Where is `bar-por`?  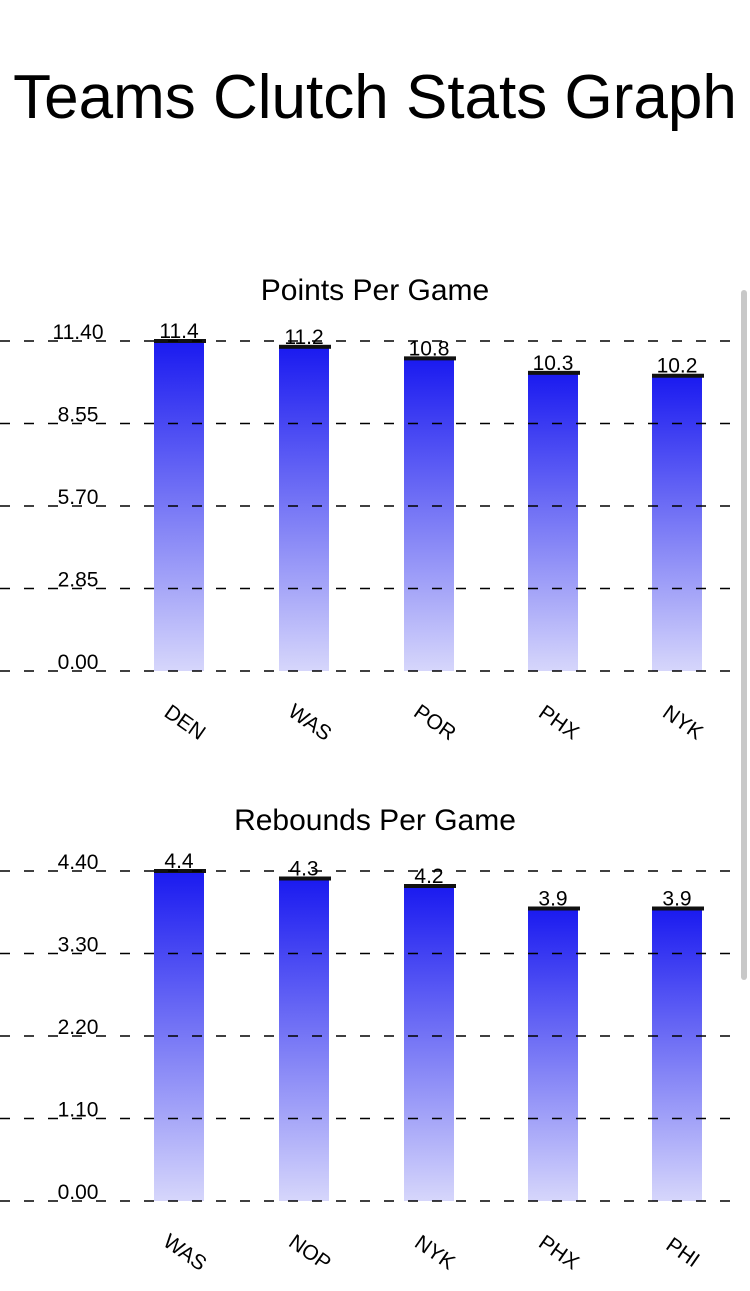
bar-por is located at coordinates (429, 514).